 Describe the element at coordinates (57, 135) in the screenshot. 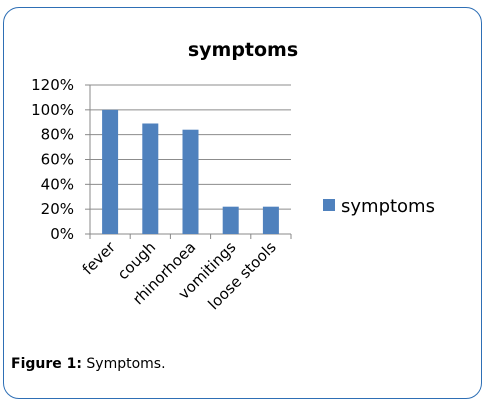

I see `y-tick-label: 80%` at that location.